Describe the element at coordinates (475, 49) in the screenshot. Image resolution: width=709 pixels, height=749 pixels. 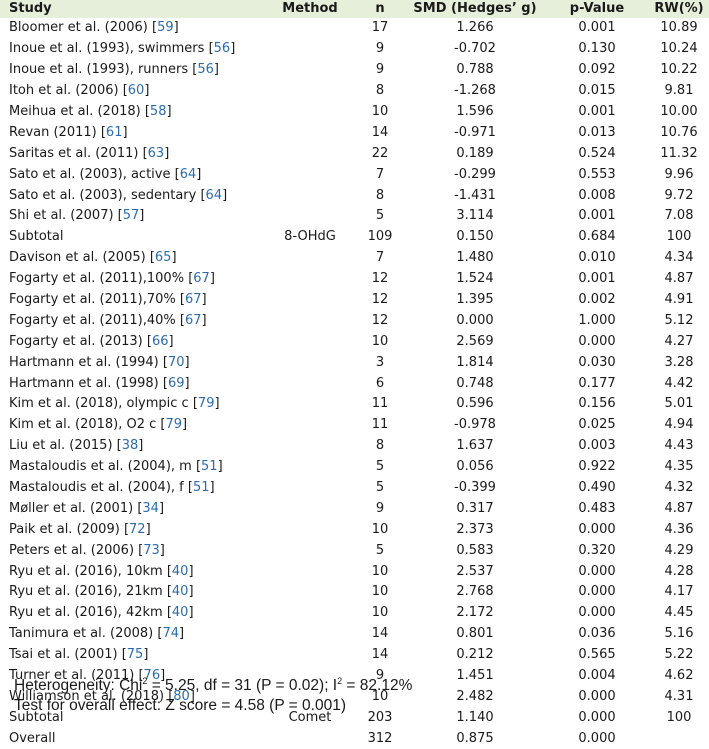
I see `smd-cell: -0.702` at that location.